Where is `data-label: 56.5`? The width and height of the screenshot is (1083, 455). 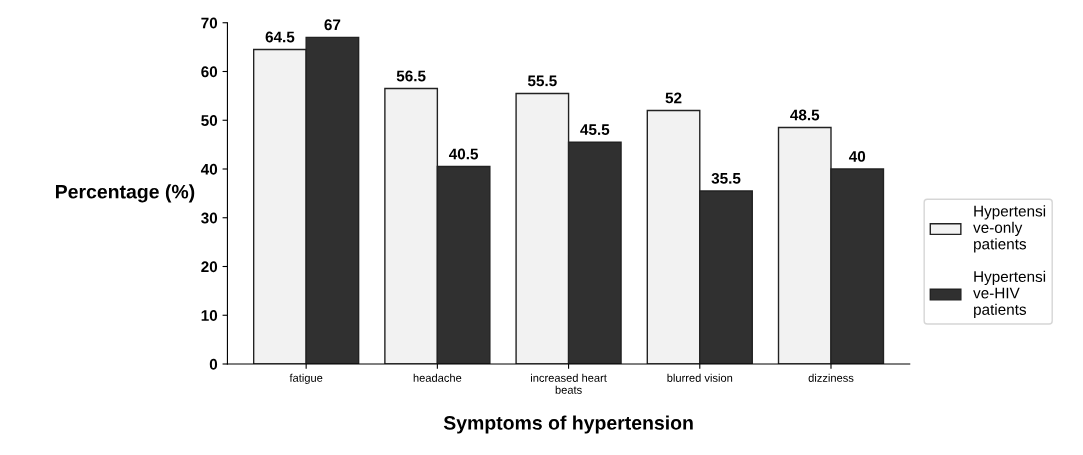
data-label: 56.5 is located at coordinates (411, 76).